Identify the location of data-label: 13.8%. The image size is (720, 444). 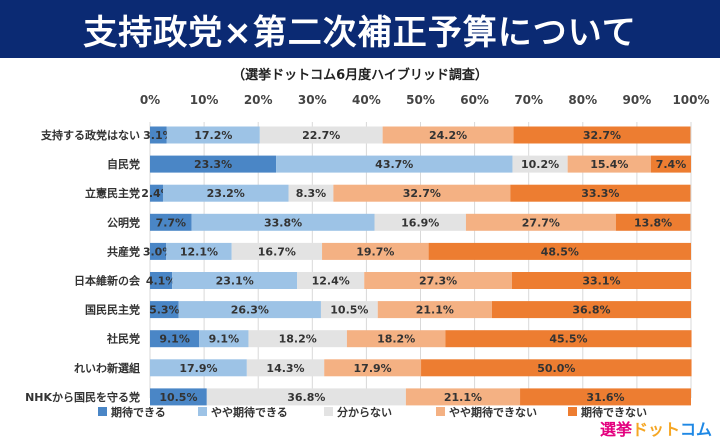
(653, 222).